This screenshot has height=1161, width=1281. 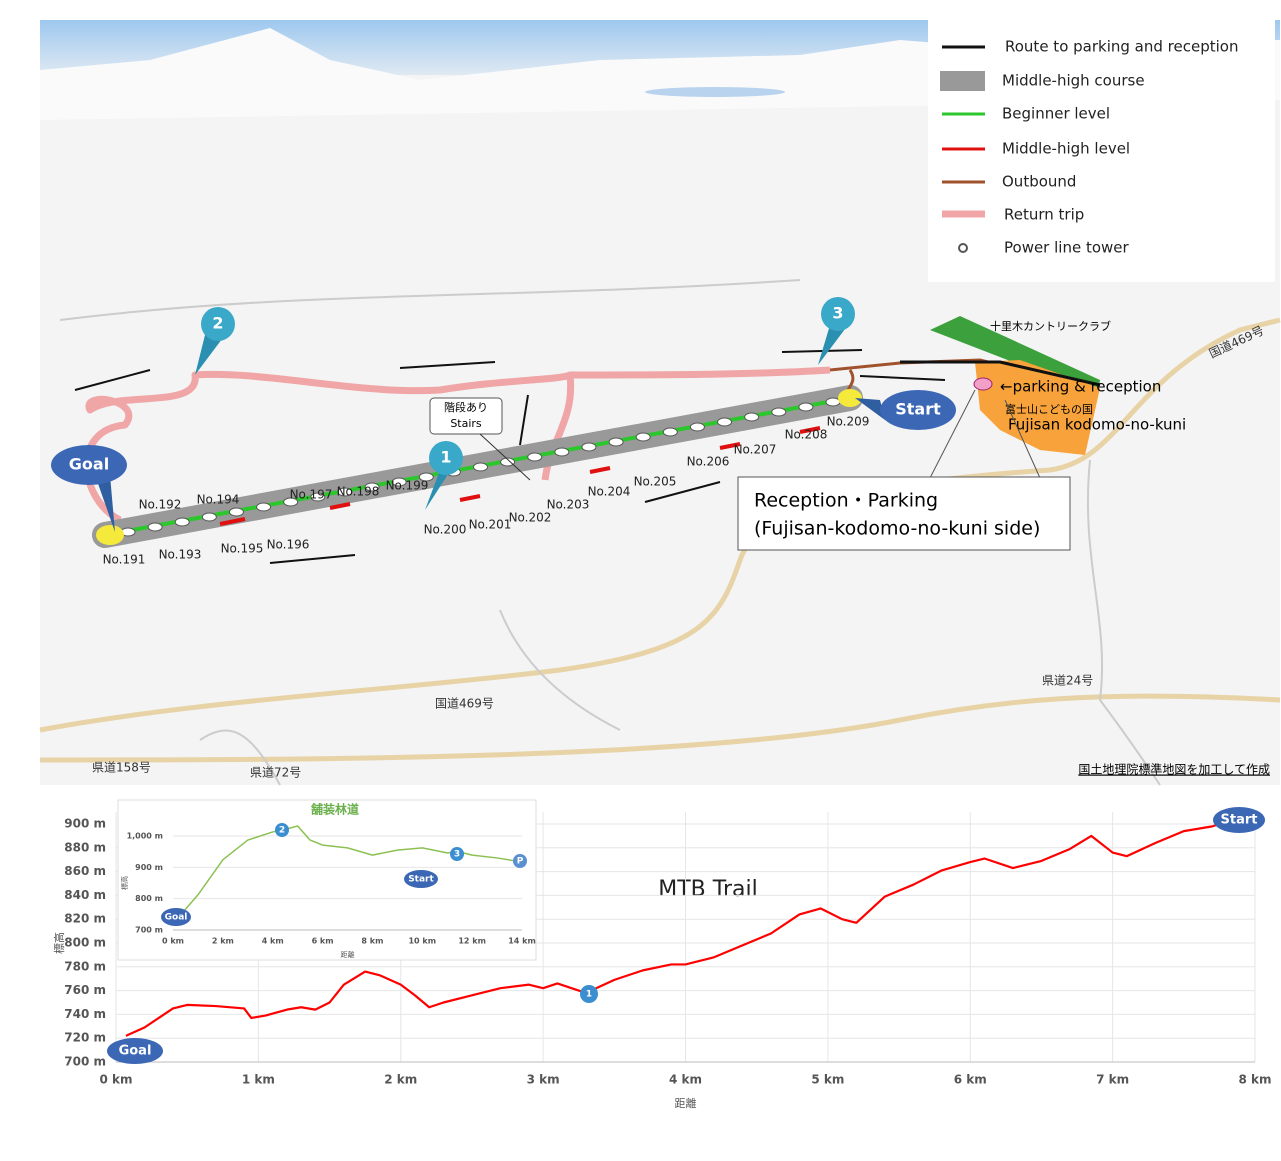 I want to click on y-tick-label: 820 m, so click(x=85, y=919).